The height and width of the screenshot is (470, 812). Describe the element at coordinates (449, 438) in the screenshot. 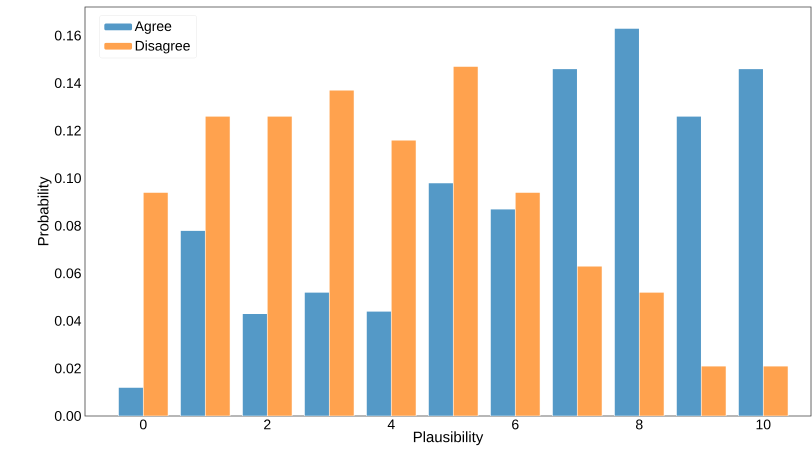

I see `x-axis-title: Plausibility` at that location.